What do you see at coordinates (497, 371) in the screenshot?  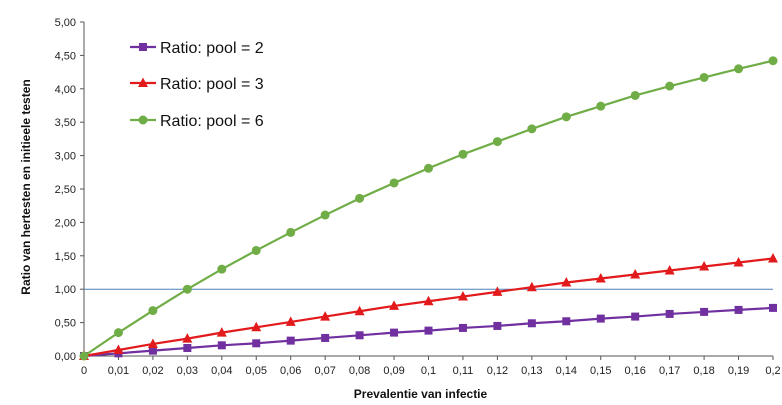 I see `x-tick-label: 0,12` at bounding box center [497, 371].